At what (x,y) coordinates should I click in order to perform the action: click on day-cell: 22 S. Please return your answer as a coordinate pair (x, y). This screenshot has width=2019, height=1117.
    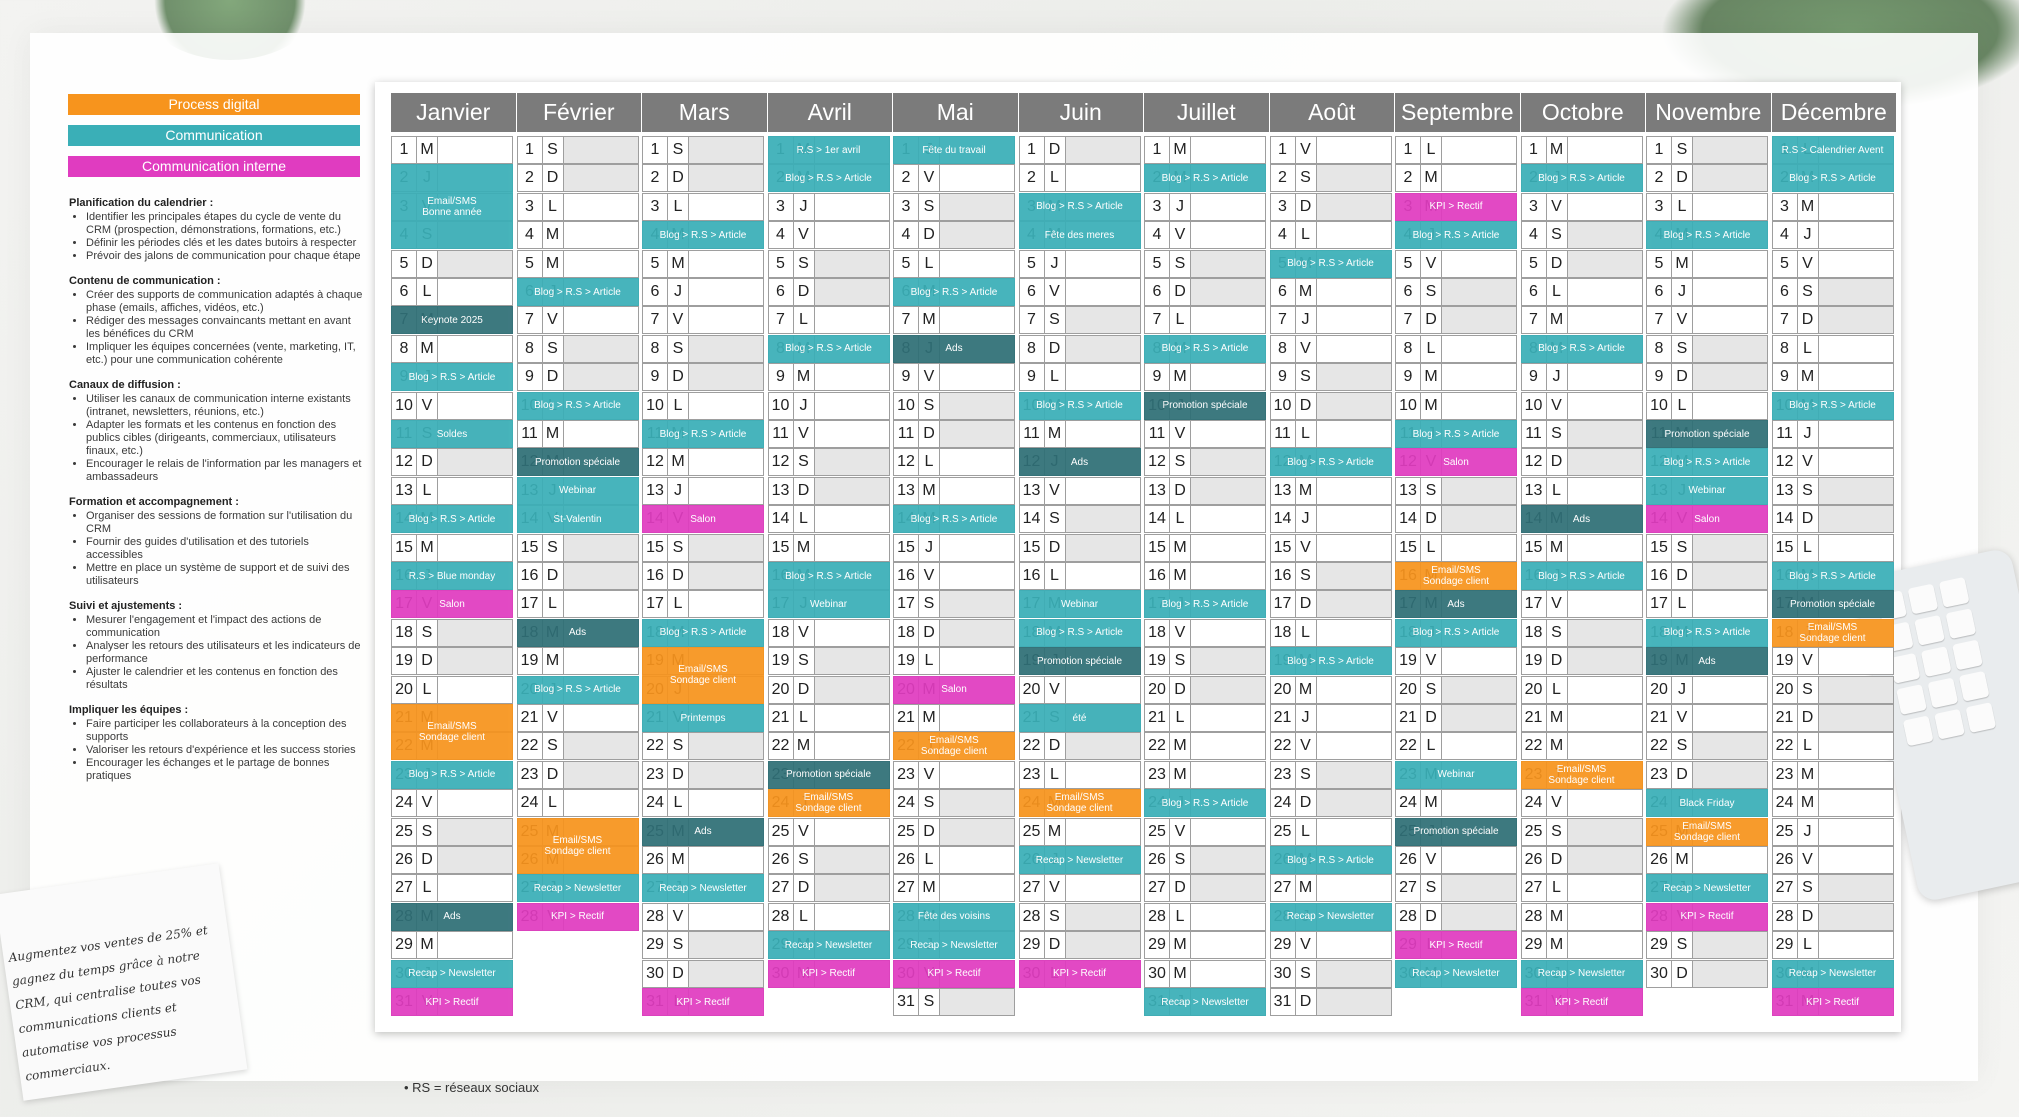
    Looking at the image, I should click on (577, 746).